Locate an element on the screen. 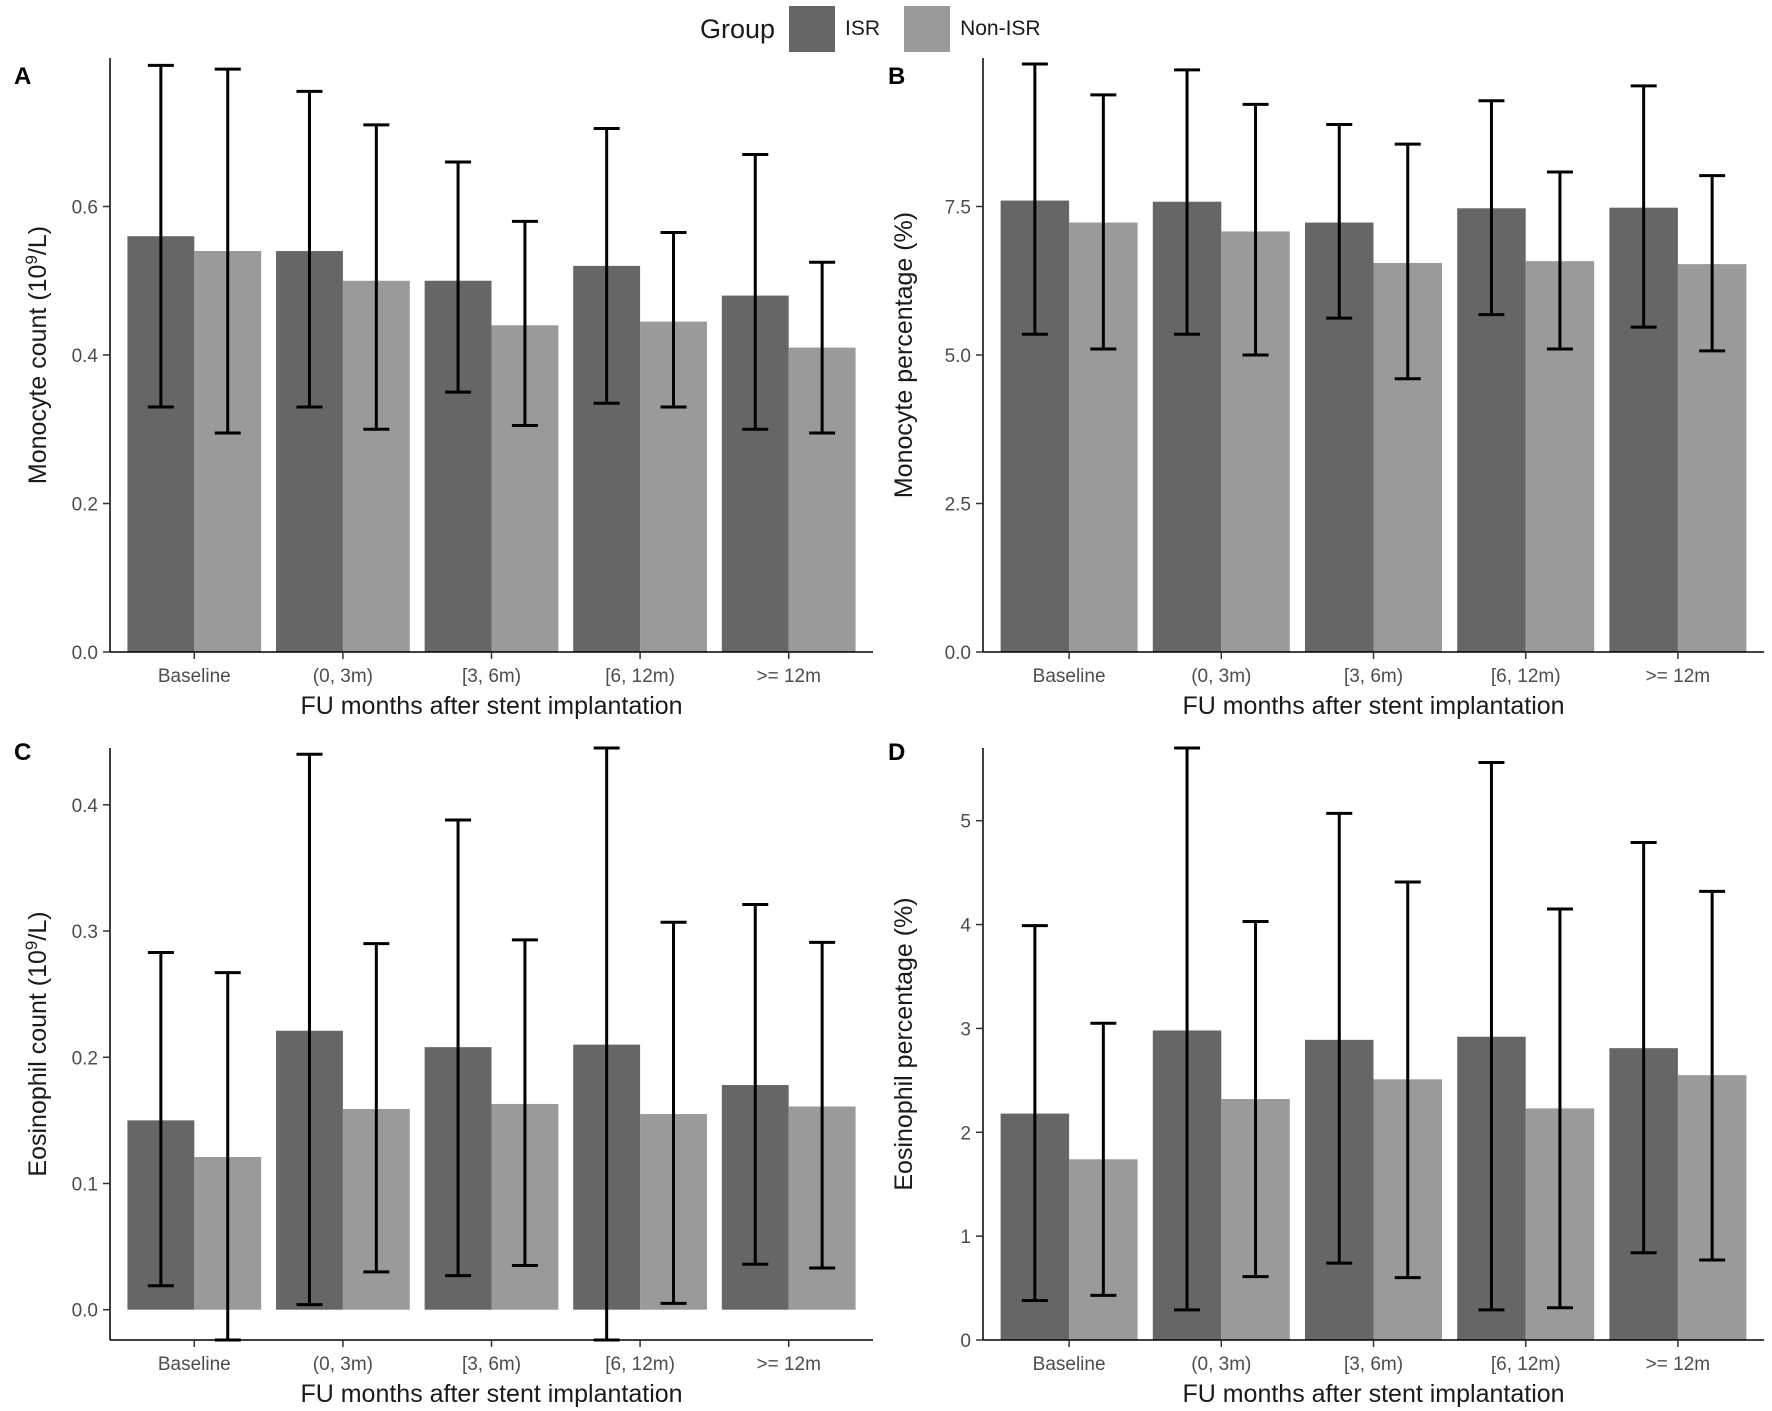  x-axis-title-d: FU months after stent implantation is located at coordinates (1373, 1394).